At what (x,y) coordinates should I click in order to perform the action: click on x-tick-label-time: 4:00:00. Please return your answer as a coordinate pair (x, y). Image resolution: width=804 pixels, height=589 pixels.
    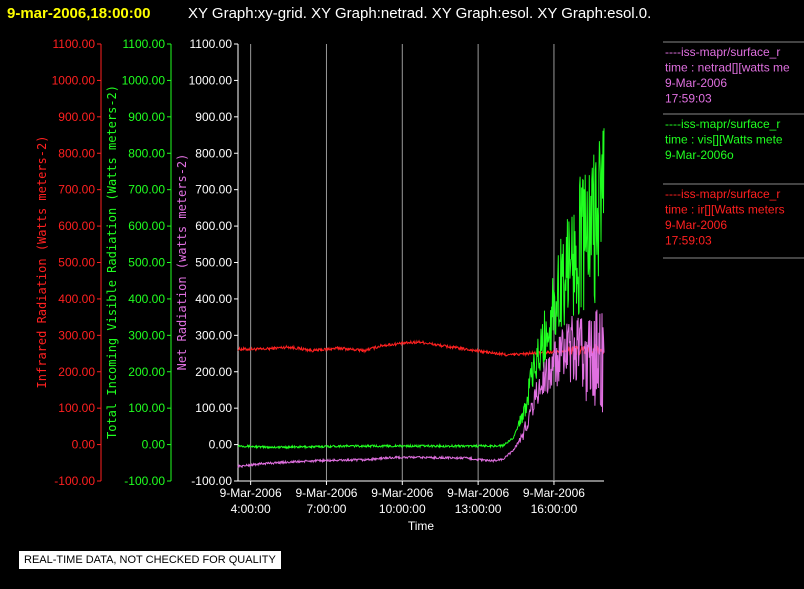
    Looking at the image, I should click on (251, 509).